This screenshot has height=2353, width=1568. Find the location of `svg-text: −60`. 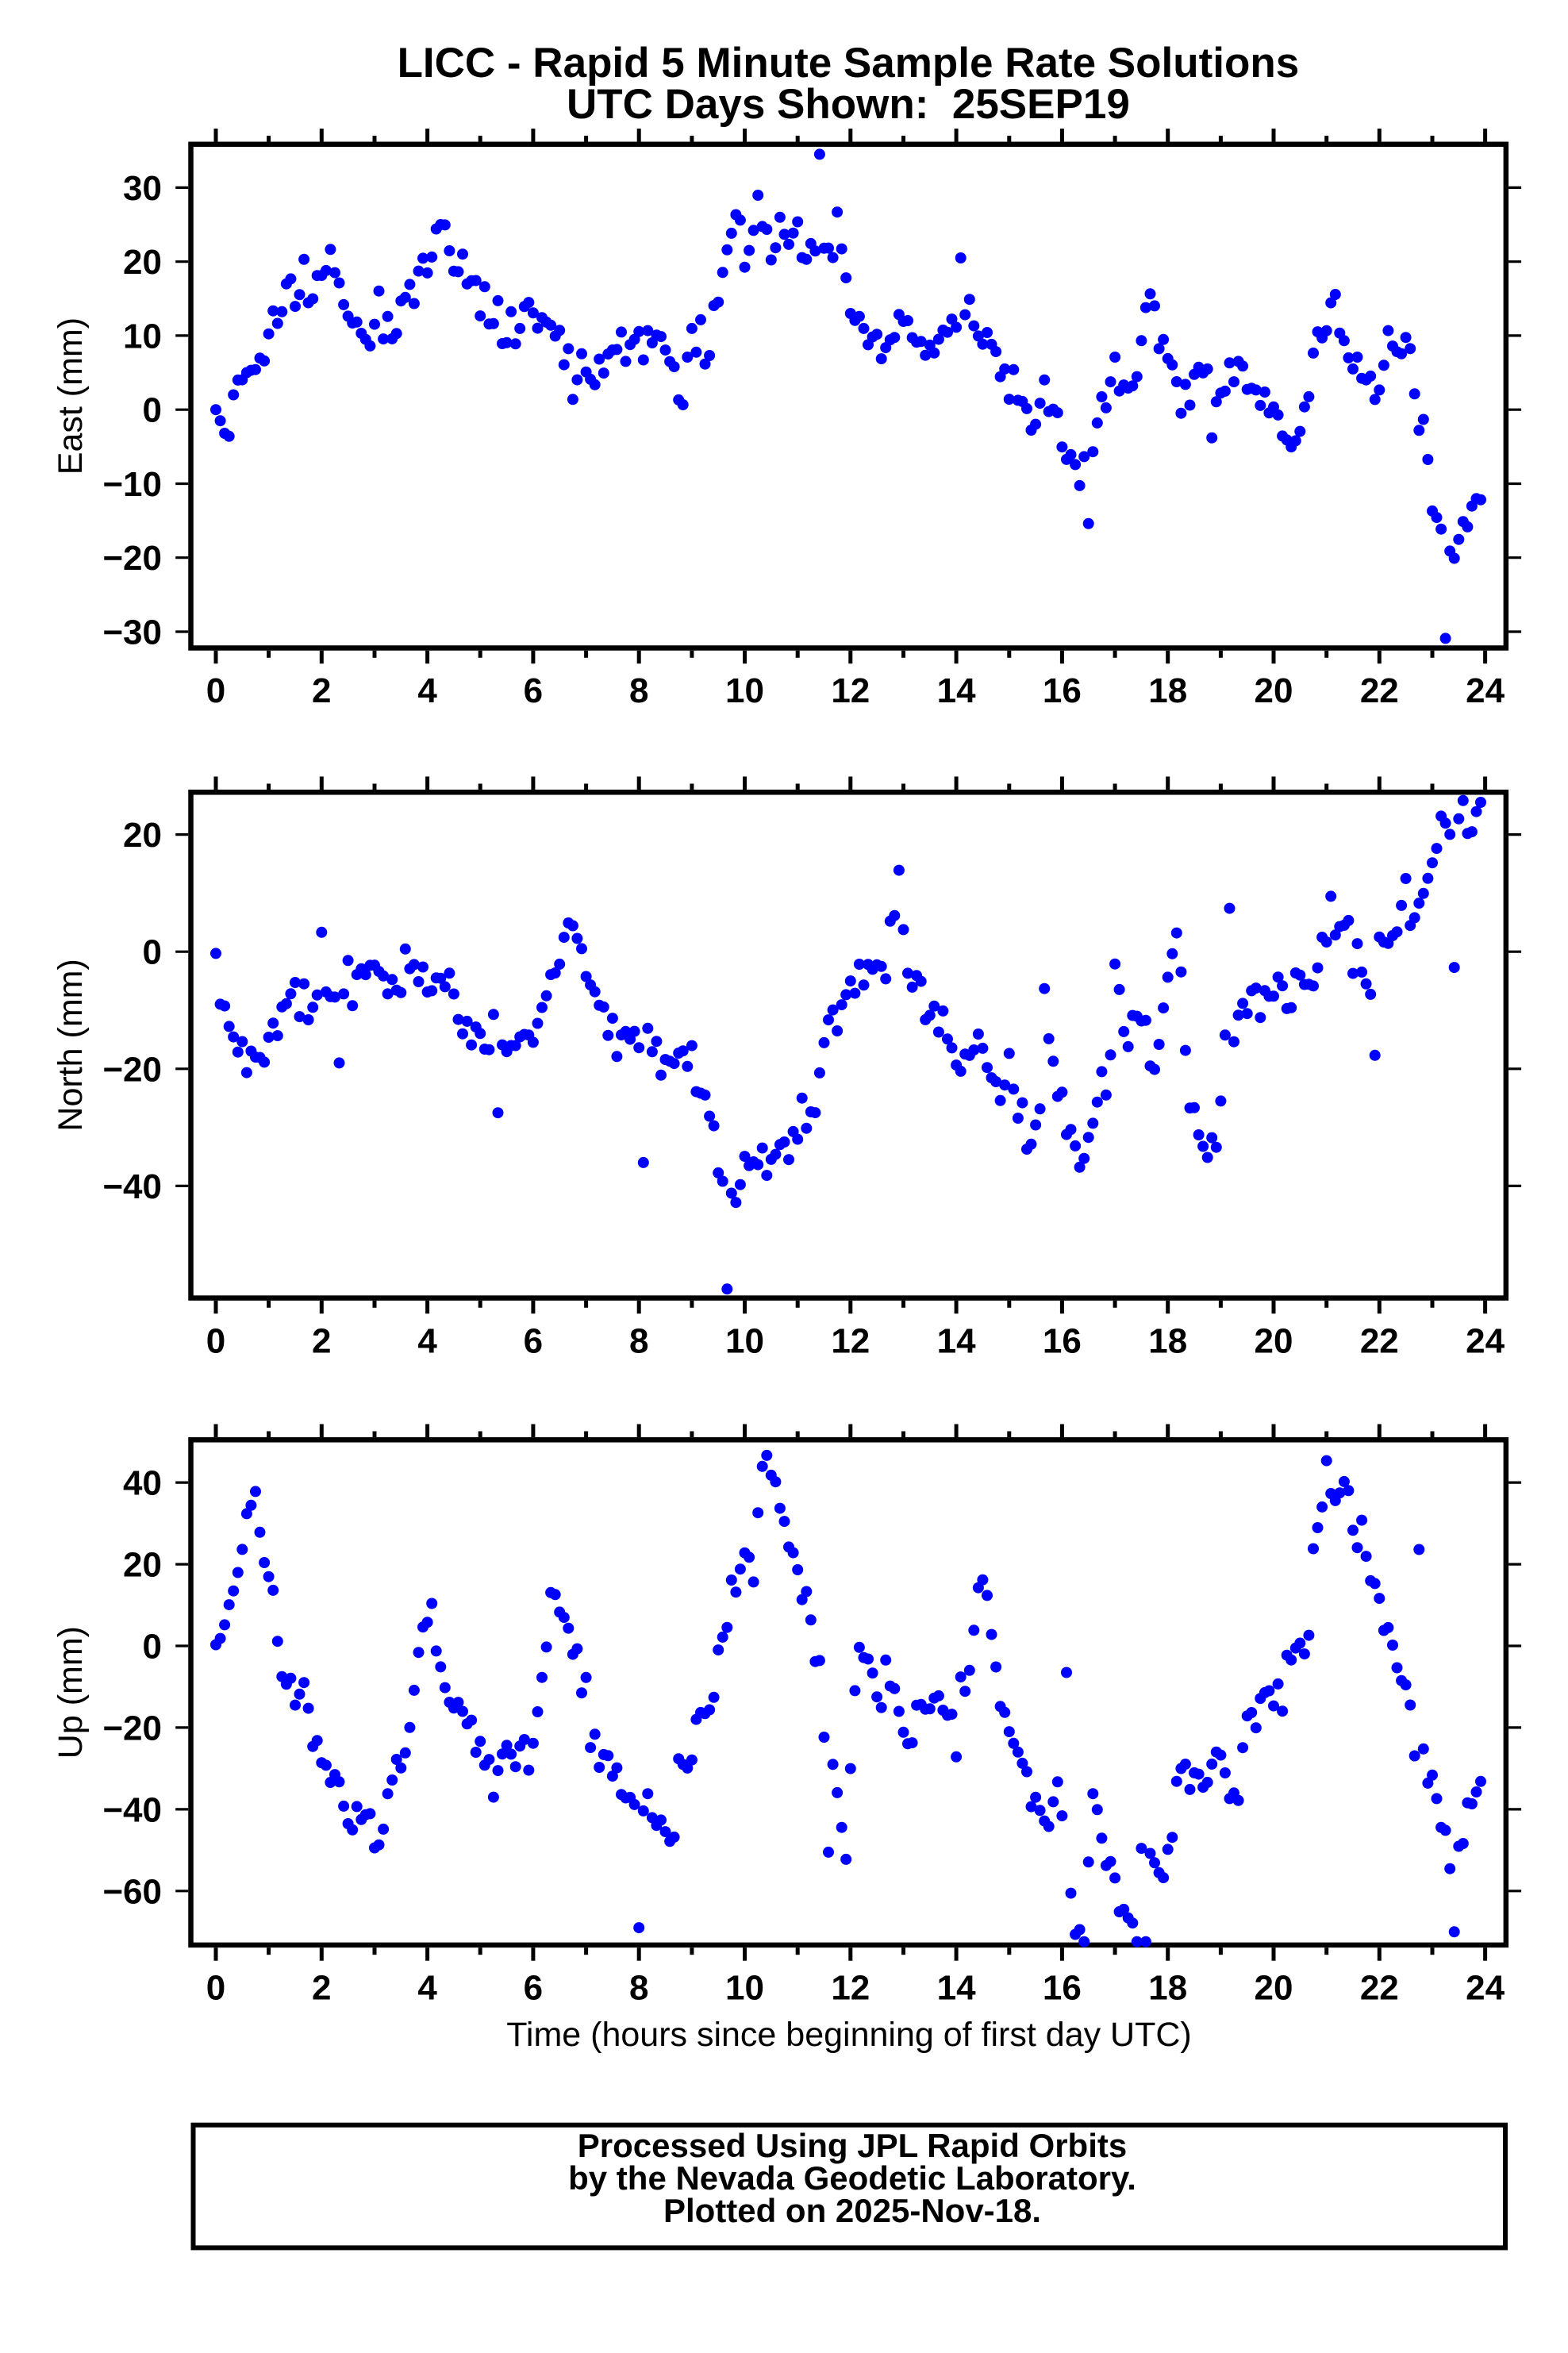

svg-text: −60 is located at coordinates (132, 1891).